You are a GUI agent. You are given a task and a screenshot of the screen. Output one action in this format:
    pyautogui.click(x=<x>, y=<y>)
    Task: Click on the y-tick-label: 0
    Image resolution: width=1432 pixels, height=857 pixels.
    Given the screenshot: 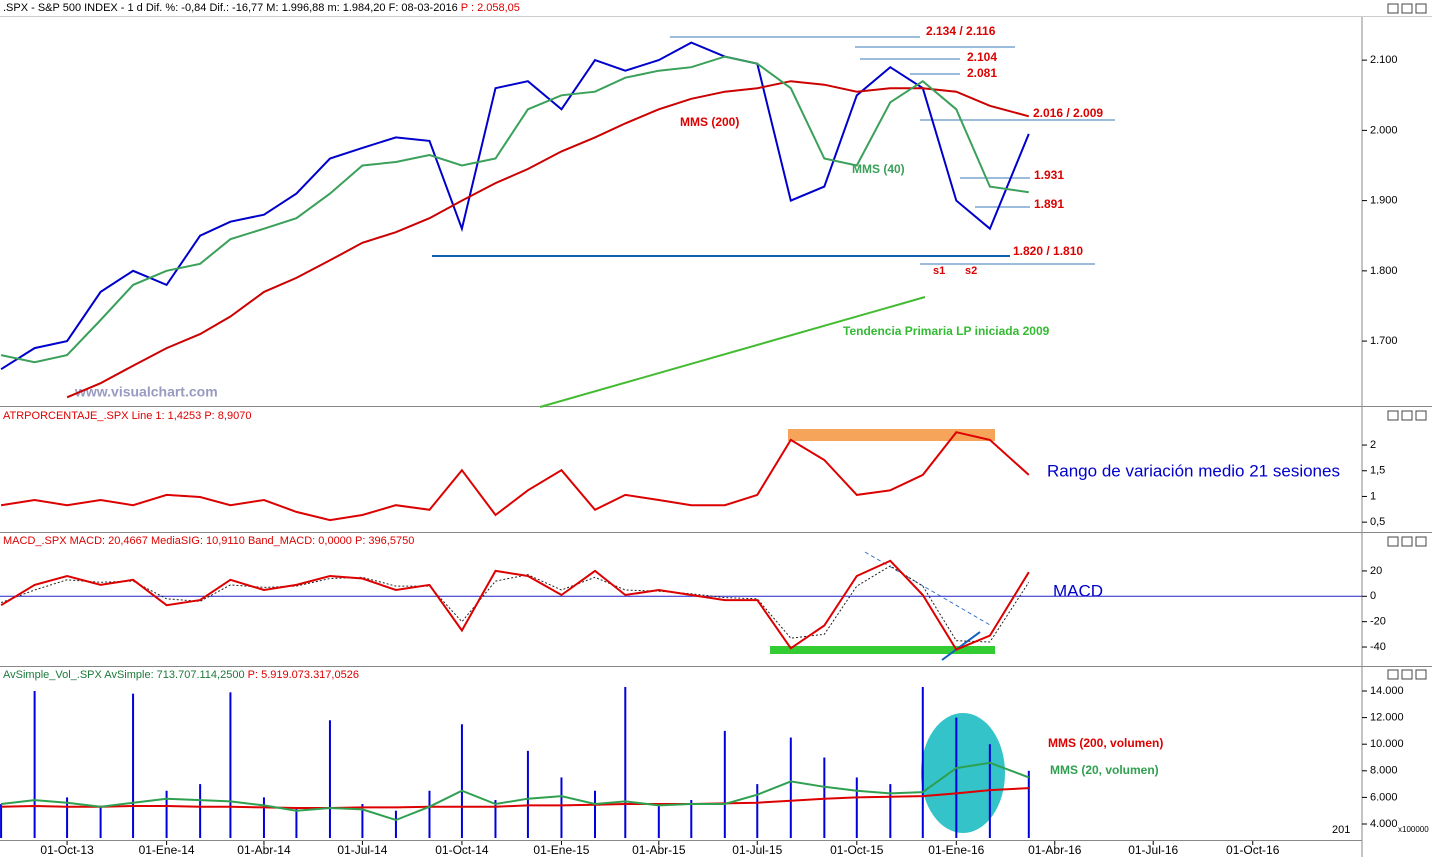 What is the action you would take?
    pyautogui.click(x=1373, y=596)
    